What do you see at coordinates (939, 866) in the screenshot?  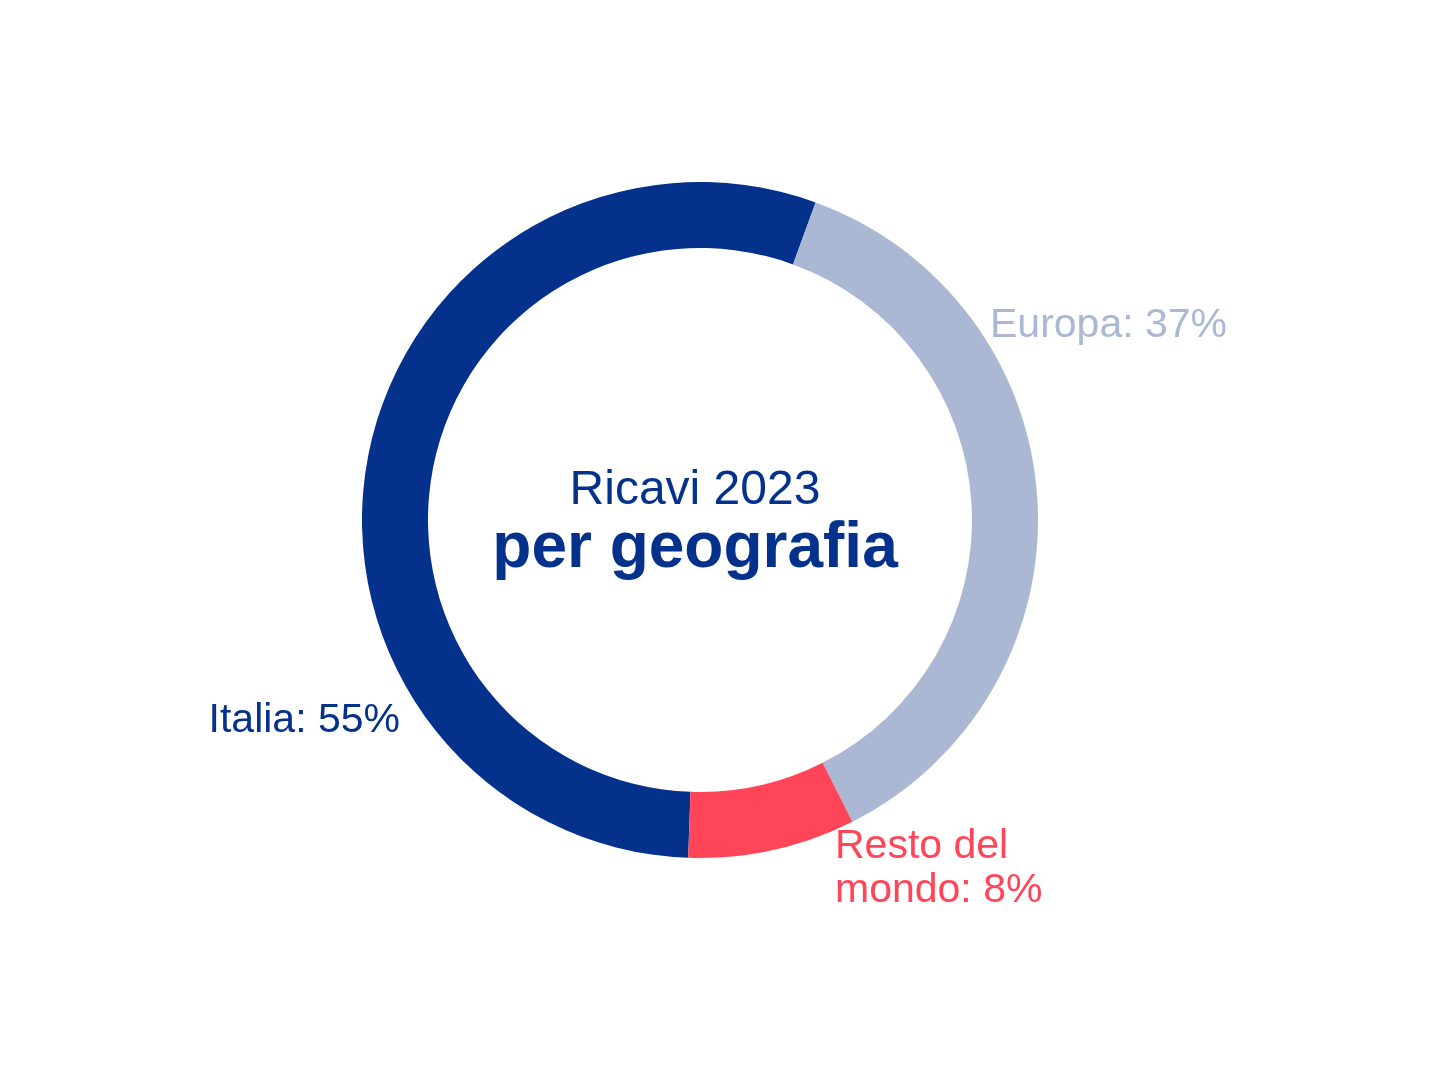 I see `slice-label: Resto del mondo: 8%` at bounding box center [939, 866].